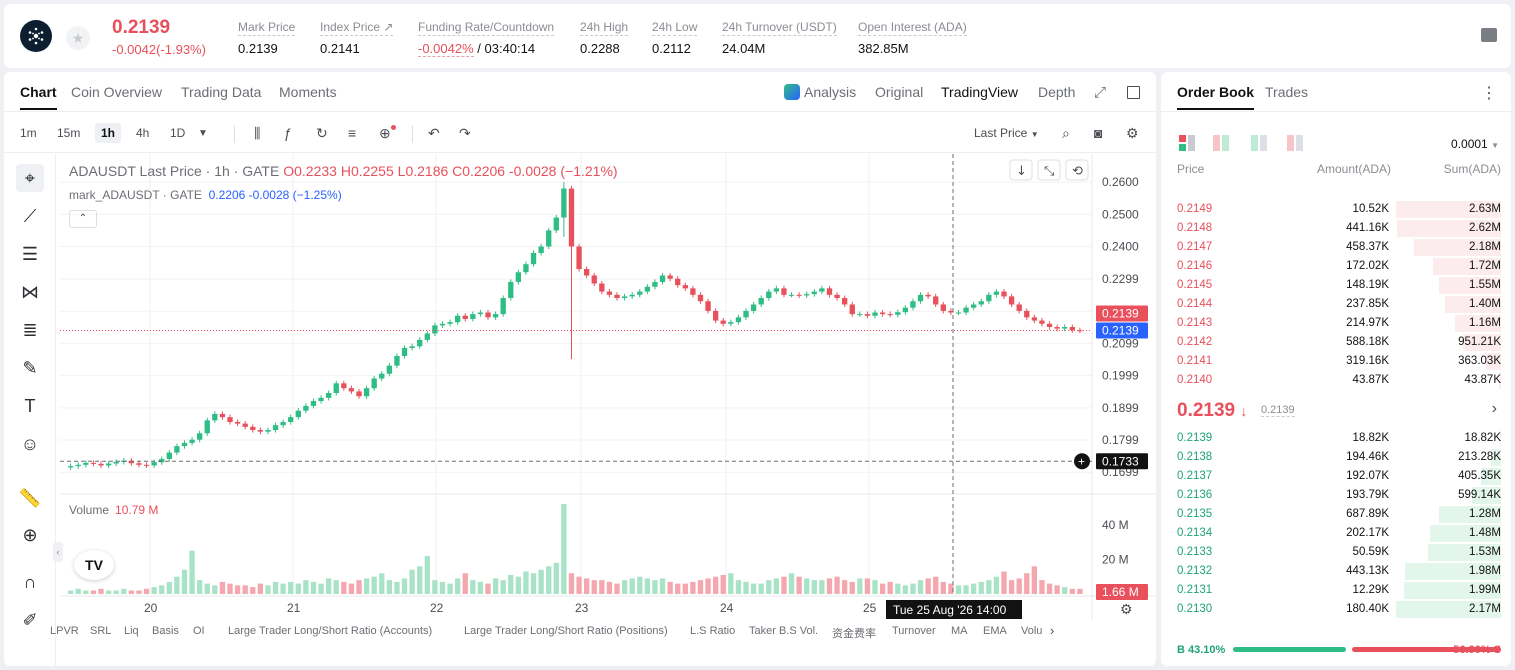 The image size is (1515, 670). Describe the element at coordinates (30, 291) in the screenshot. I see `pattern-icon: ⋈` at that location.